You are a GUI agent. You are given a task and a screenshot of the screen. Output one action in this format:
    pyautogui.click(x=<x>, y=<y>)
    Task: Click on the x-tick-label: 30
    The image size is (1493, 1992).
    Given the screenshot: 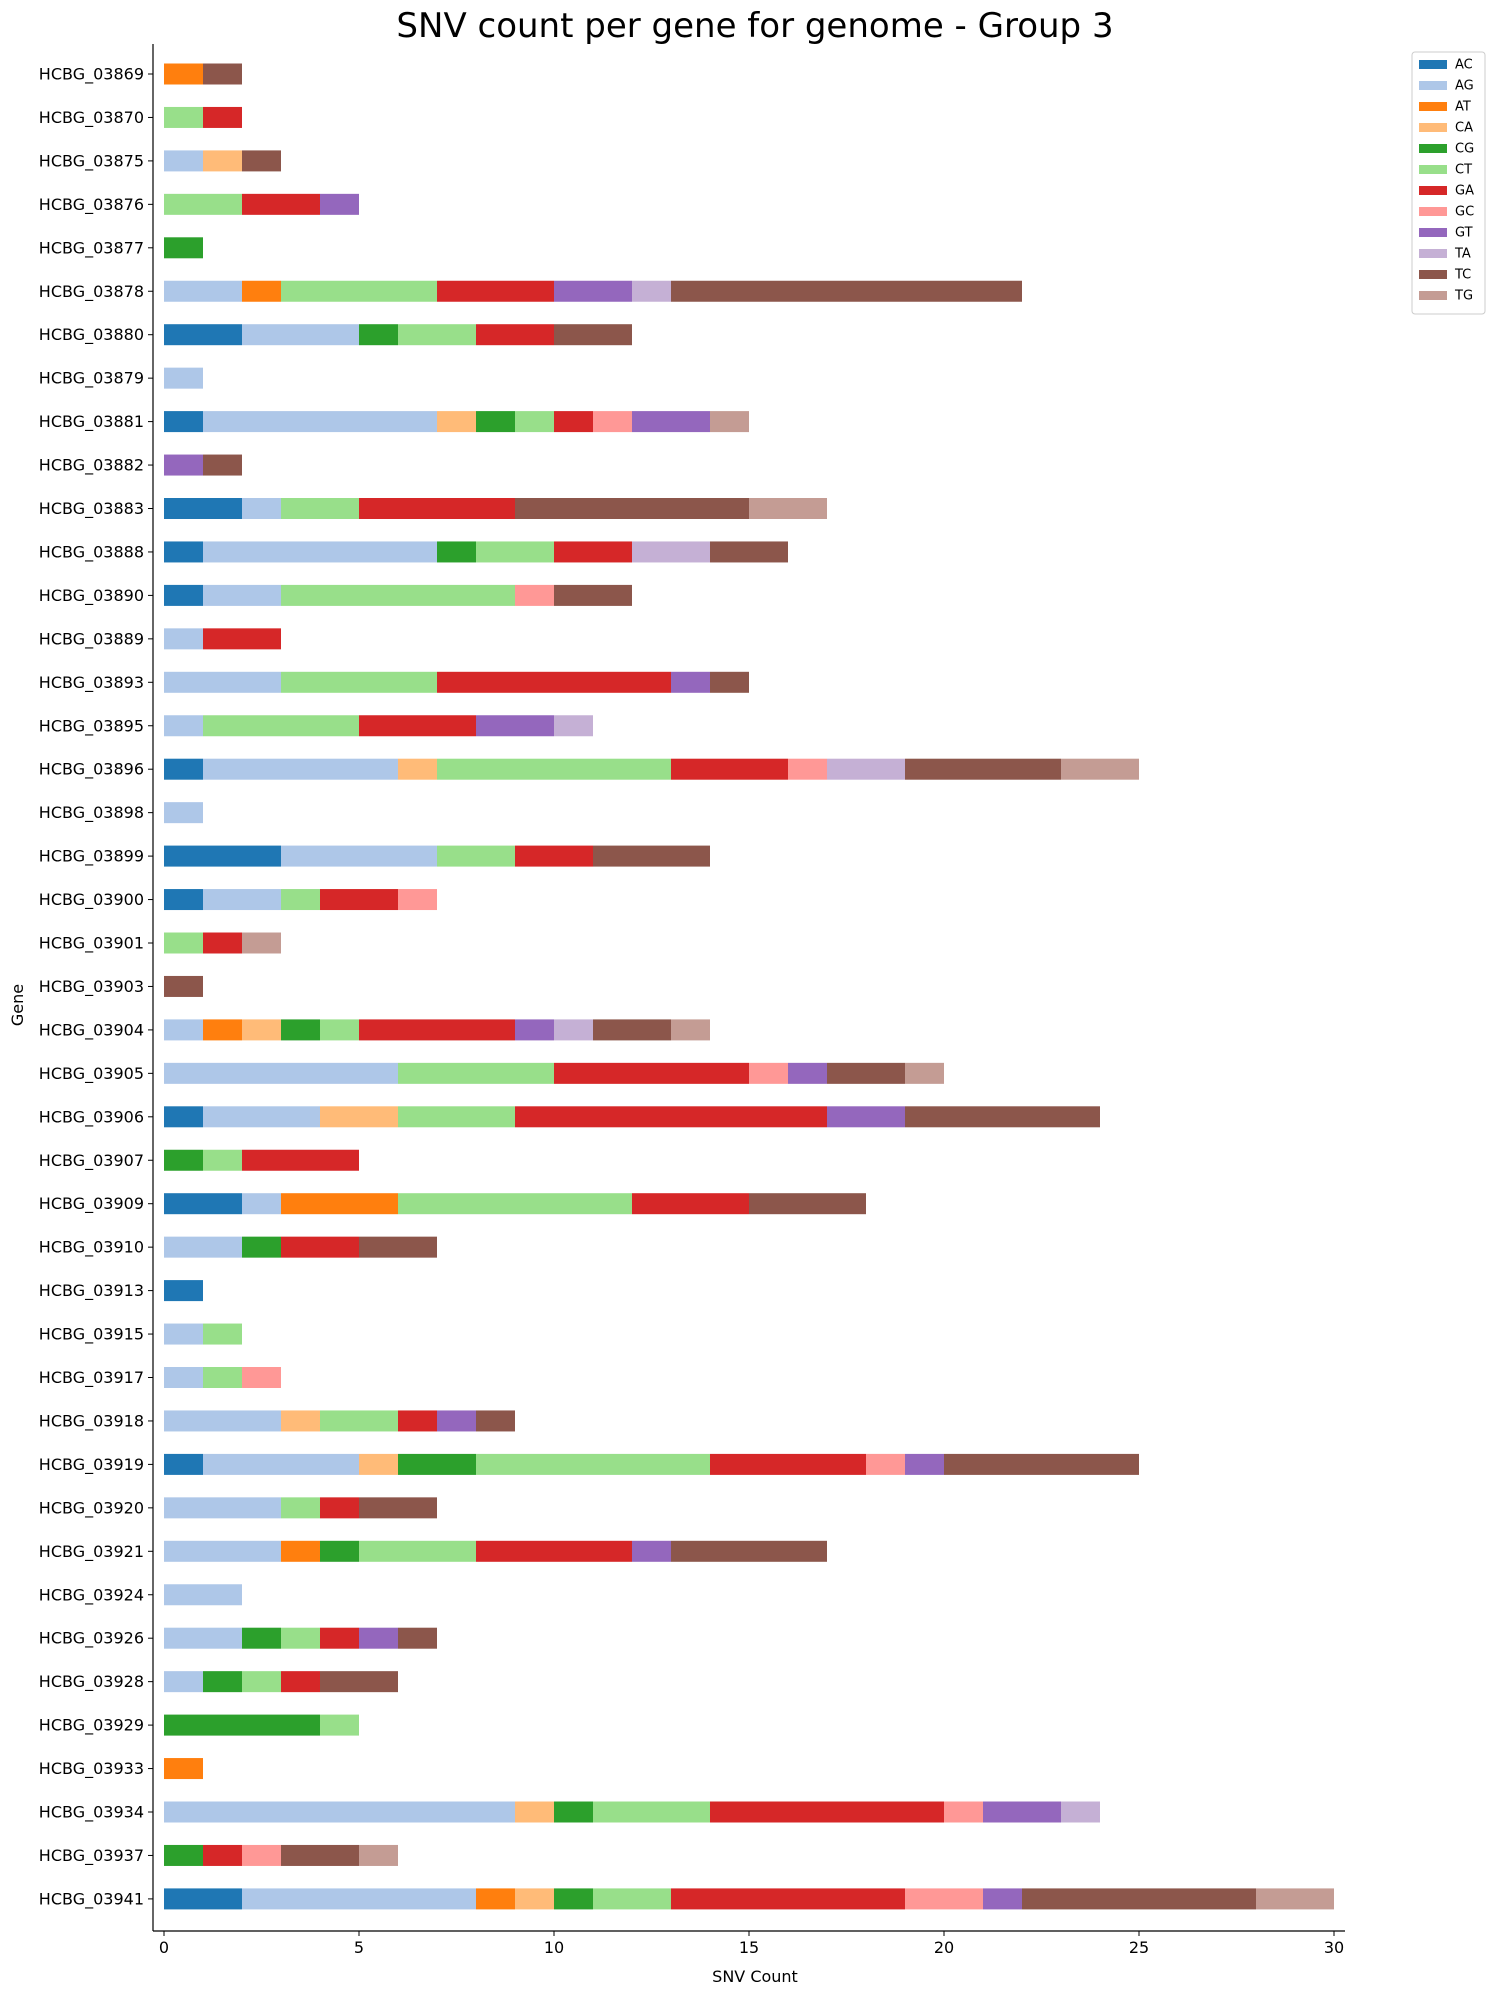 What is the action you would take?
    pyautogui.click(x=1334, y=1947)
    